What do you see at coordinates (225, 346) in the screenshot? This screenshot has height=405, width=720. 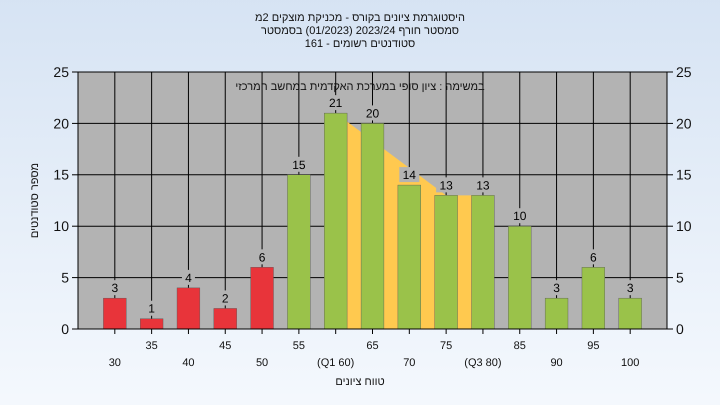 I see `x-tick-label: 45` at bounding box center [225, 346].